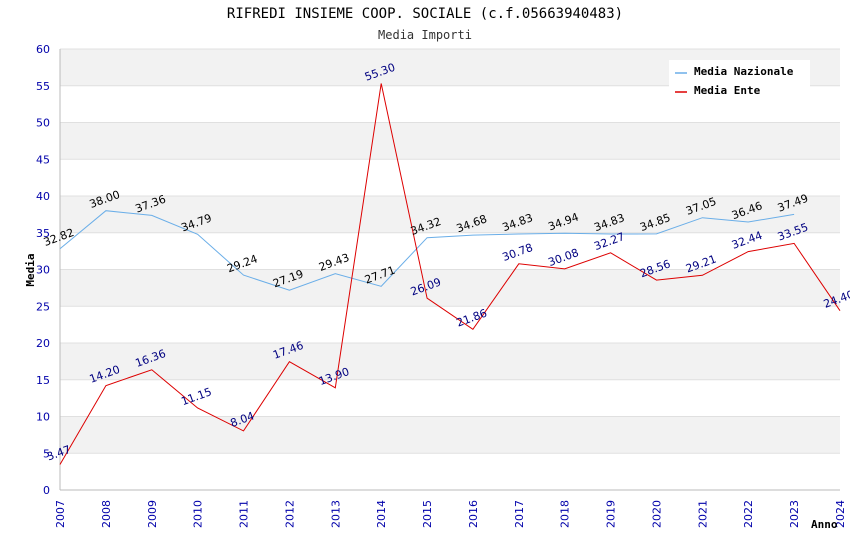 This screenshot has width=850, height=550. What do you see at coordinates (427, 514) in the screenshot?
I see `x-tick-label-2015: 2015` at bounding box center [427, 514].